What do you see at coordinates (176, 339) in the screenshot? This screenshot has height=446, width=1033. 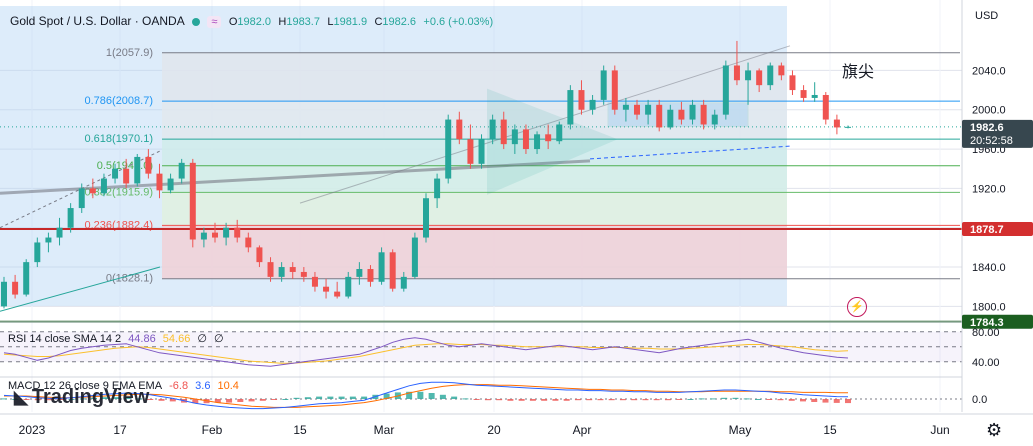 I see `rsi-ma-value: 54.66` at bounding box center [176, 339].